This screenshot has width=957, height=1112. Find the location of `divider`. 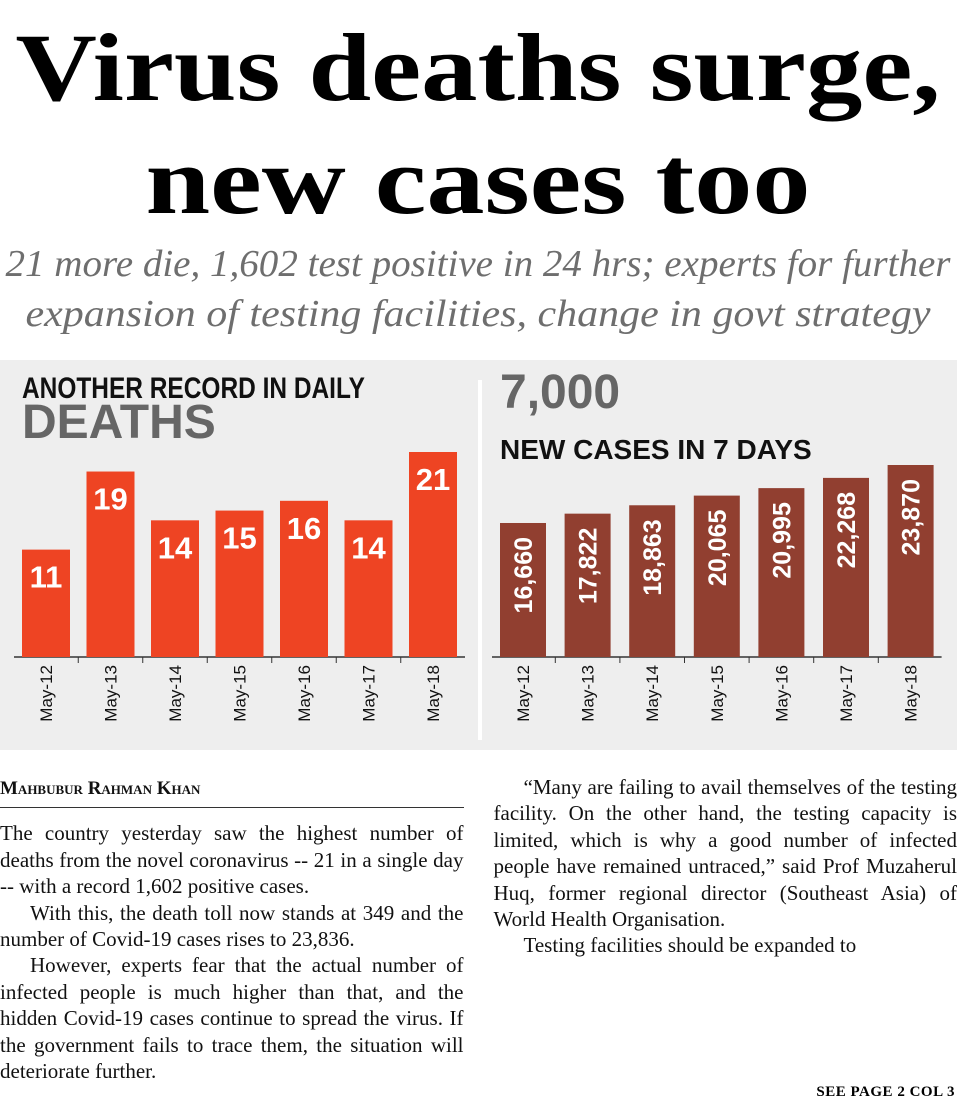

divider is located at coordinates (480, 560).